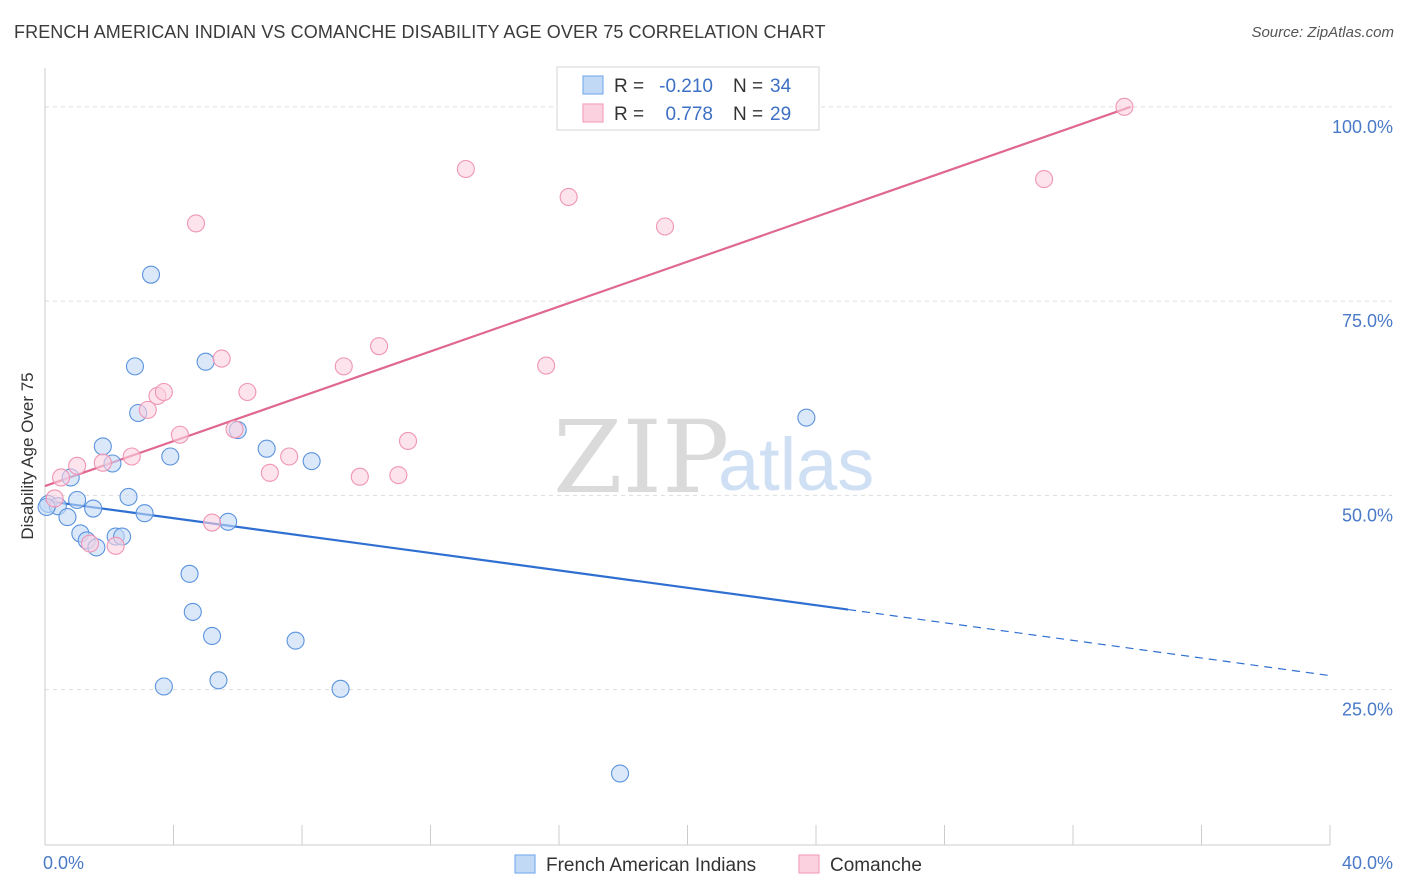 Image resolution: width=1406 pixels, height=892 pixels. What do you see at coordinates (525, 864) in the screenshot?
I see `series-legend-swatch-french-american-indians` at bounding box center [525, 864].